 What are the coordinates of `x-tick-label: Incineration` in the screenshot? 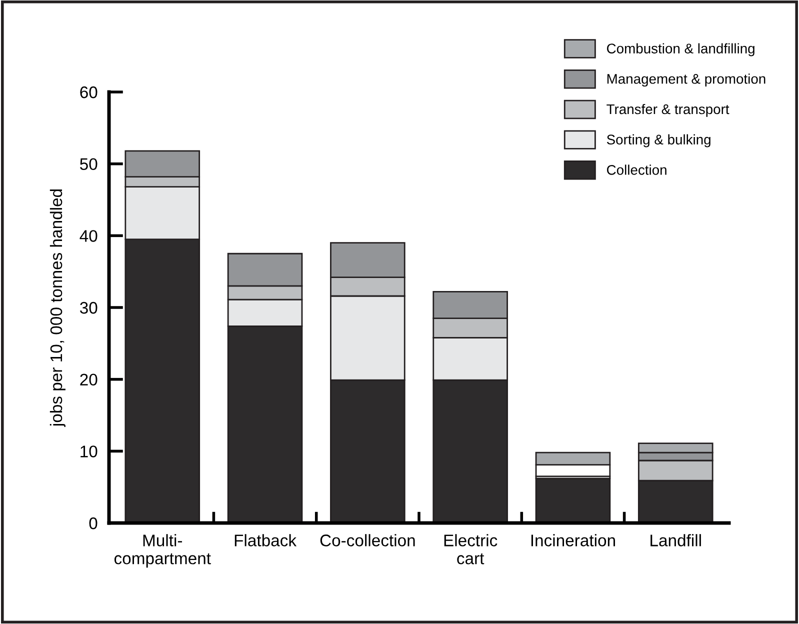 It's located at (573, 540).